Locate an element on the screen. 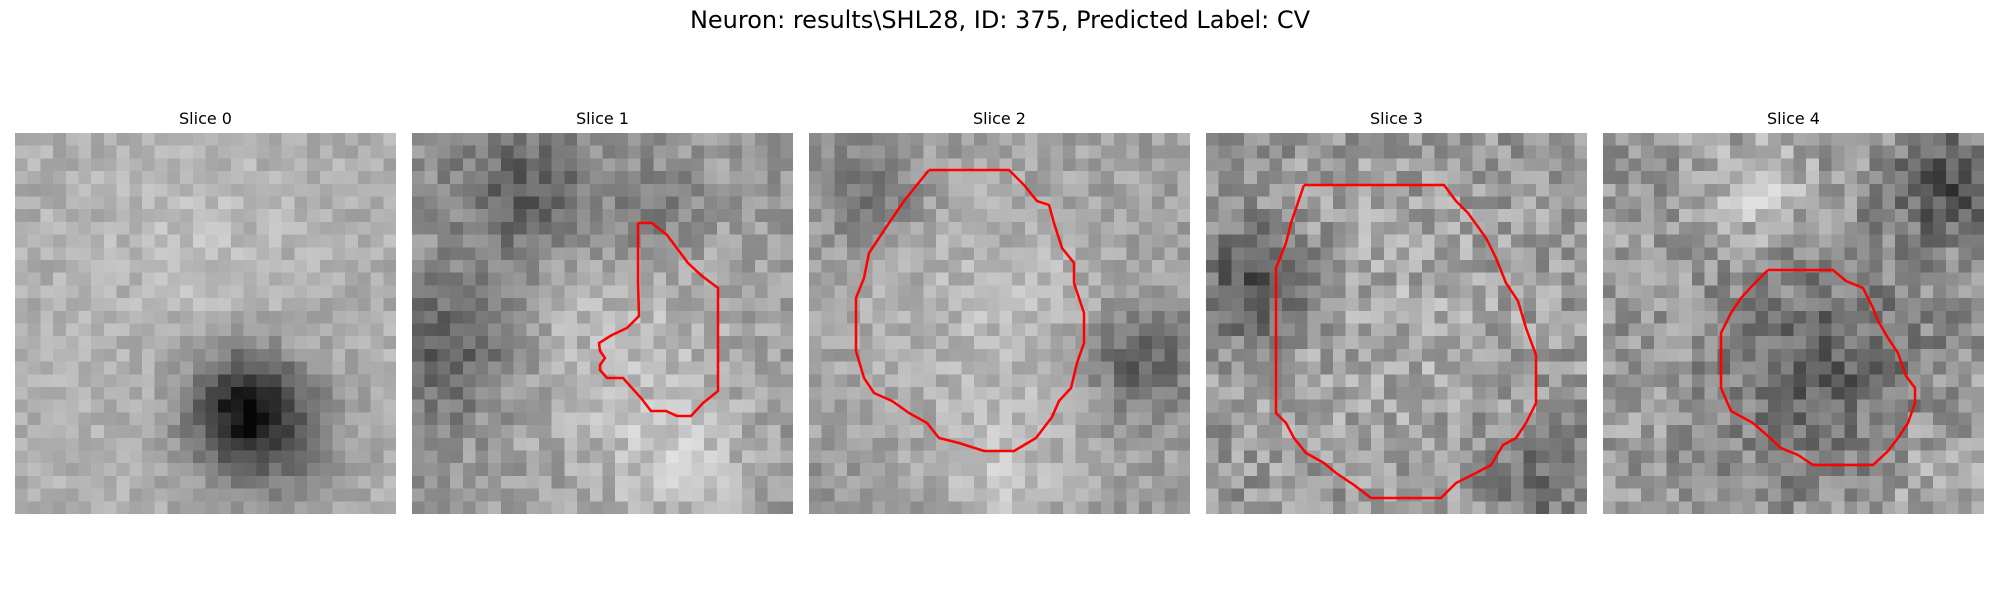  slice-panel-2: Slice 2 is located at coordinates (999, 311).